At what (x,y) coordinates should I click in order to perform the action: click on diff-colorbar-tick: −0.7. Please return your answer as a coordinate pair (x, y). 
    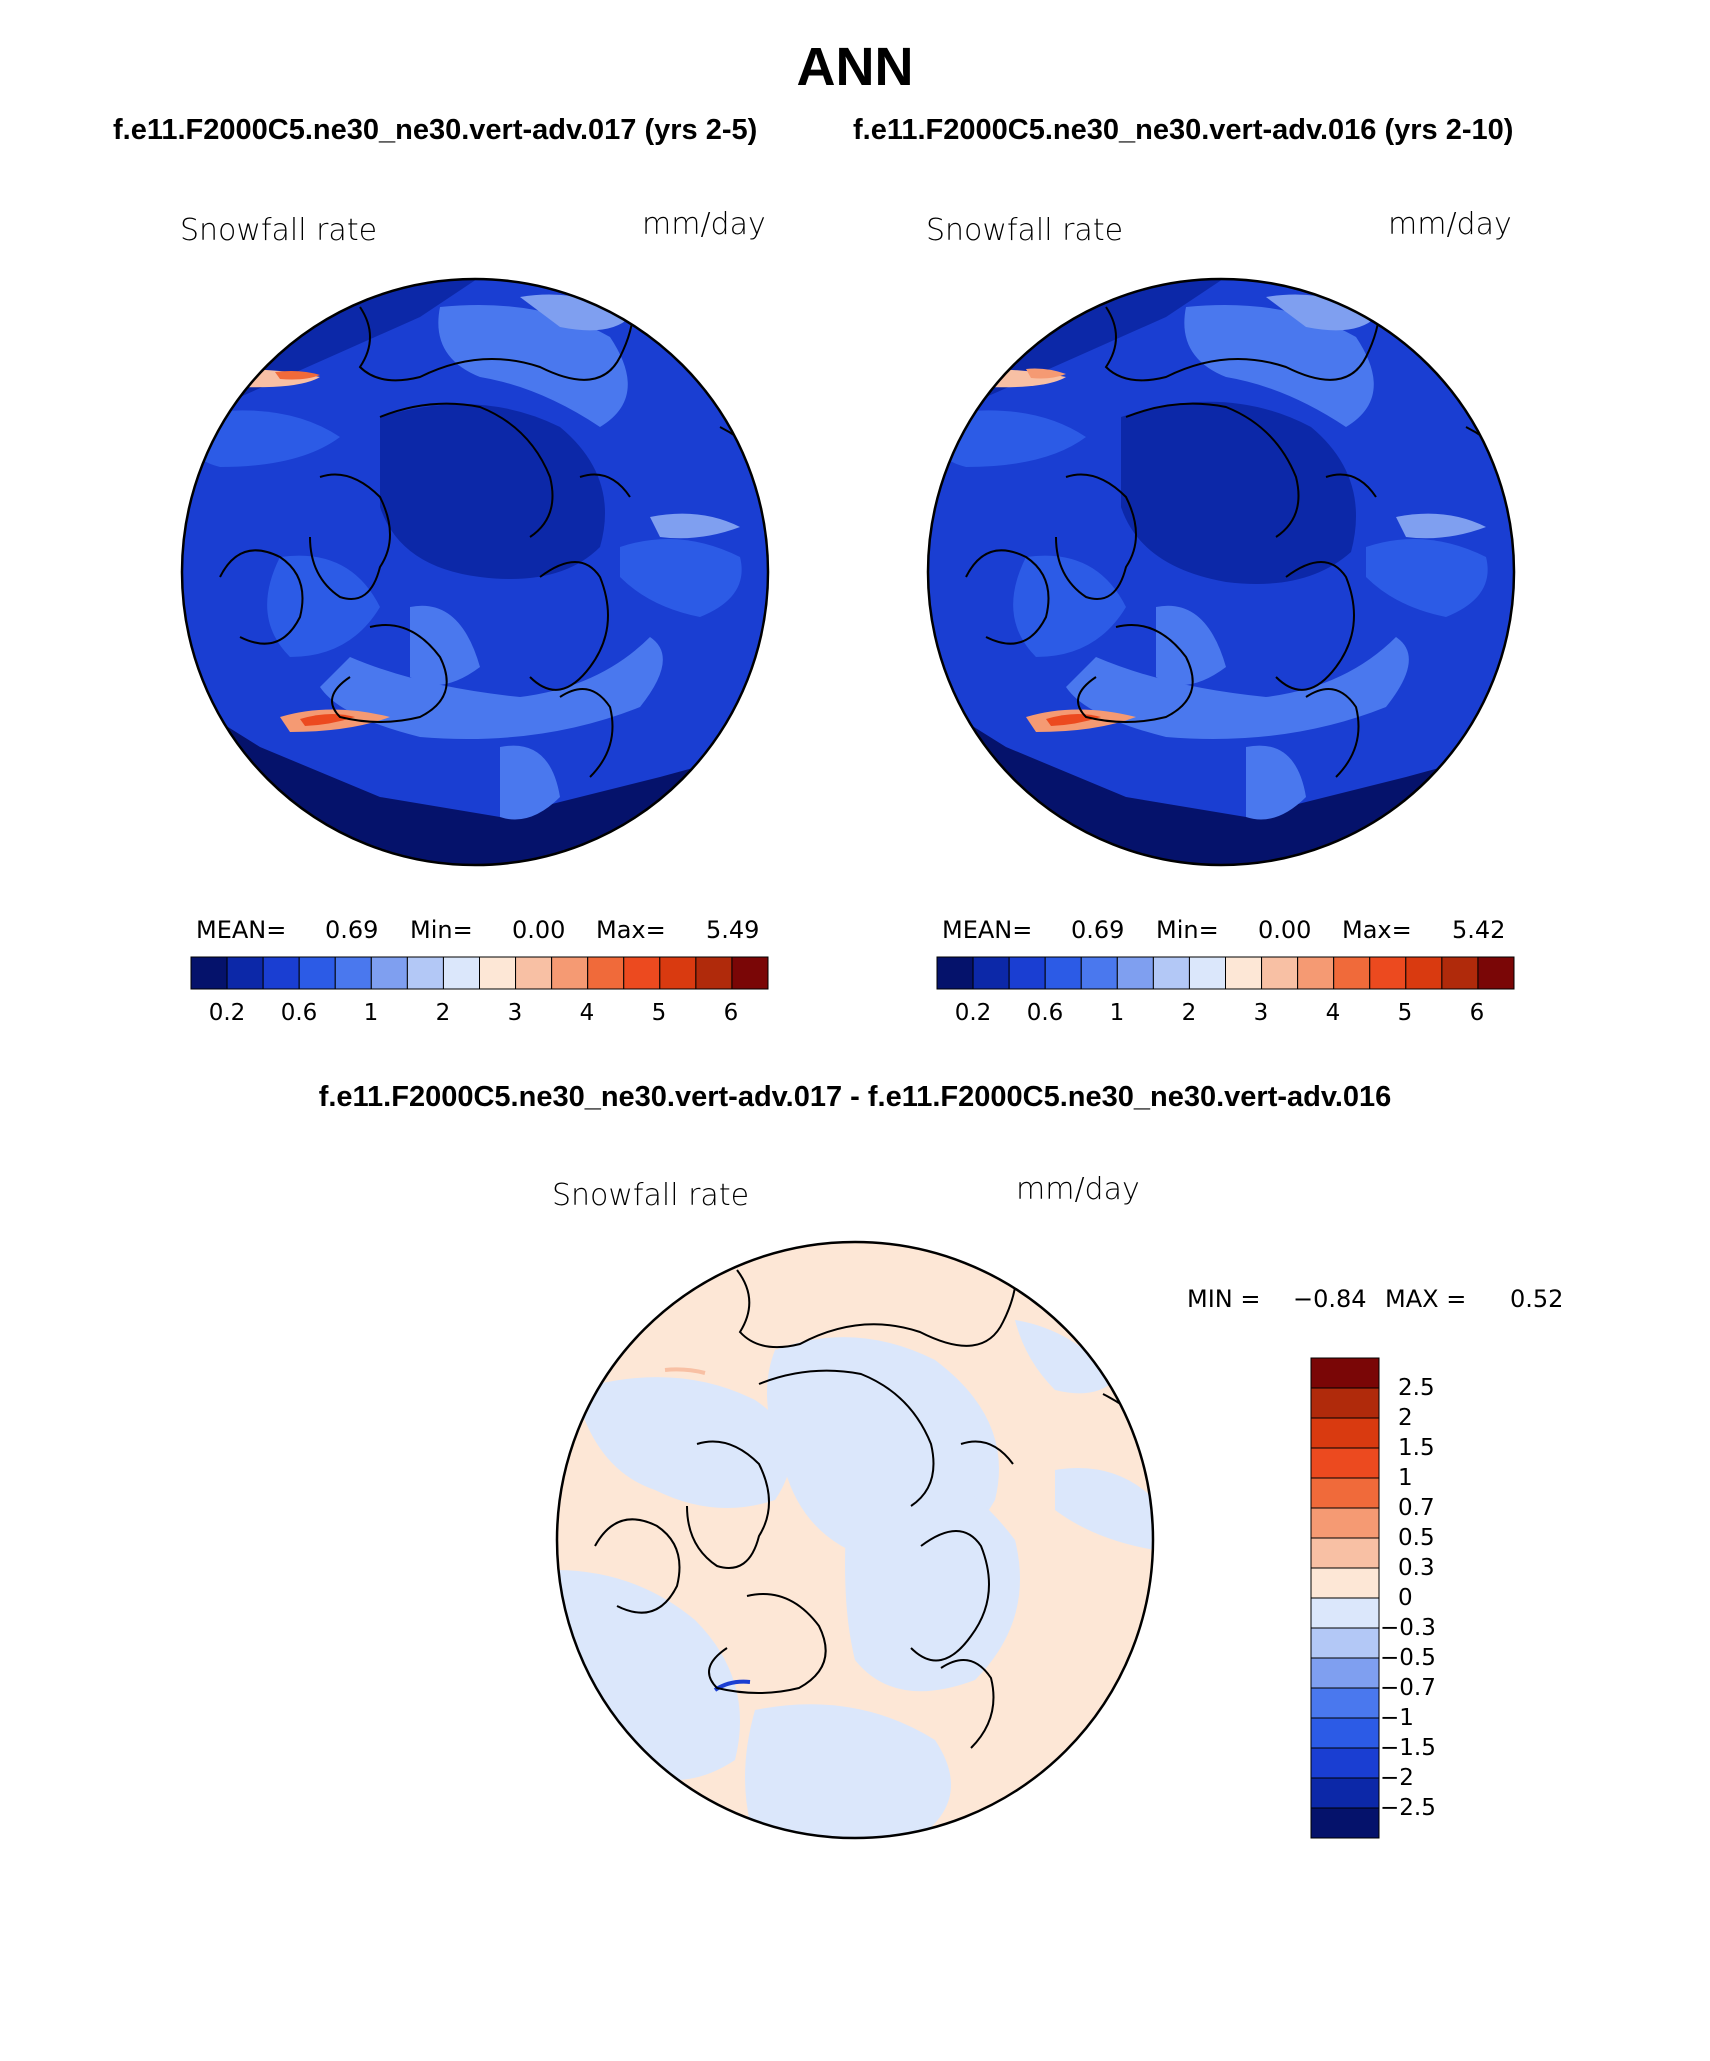
    Looking at the image, I should click on (1408, 1688).